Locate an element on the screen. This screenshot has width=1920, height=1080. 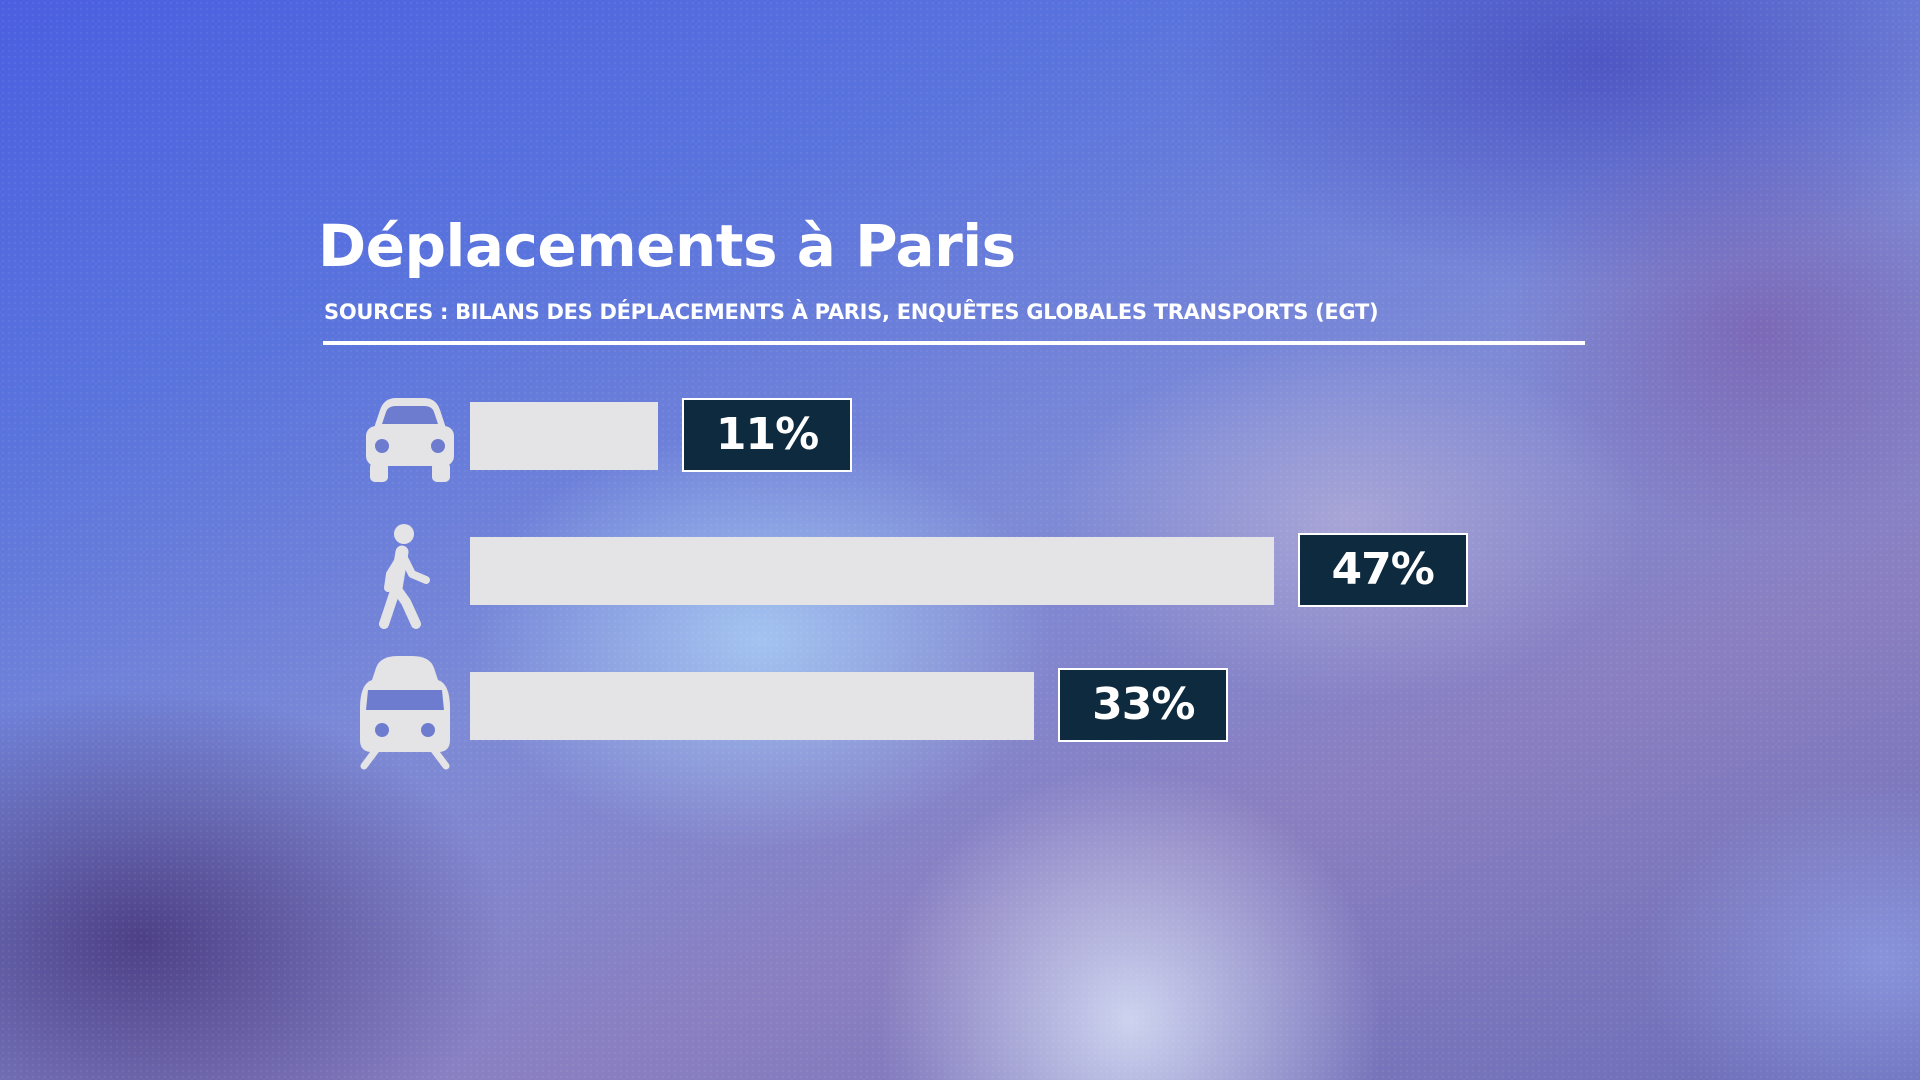
car-icon is located at coordinates (410, 440).